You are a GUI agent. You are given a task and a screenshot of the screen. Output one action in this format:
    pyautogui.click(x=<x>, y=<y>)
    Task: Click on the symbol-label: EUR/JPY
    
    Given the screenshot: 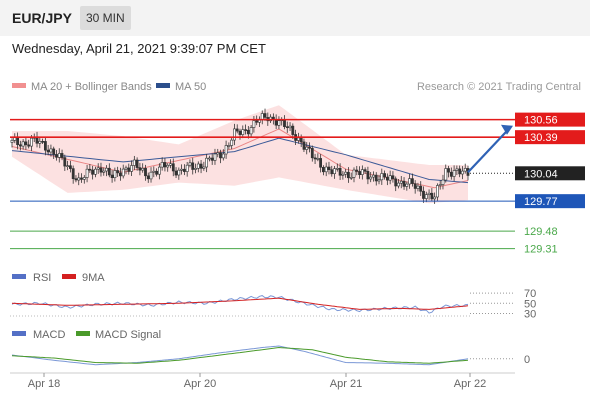 What is the action you would take?
    pyautogui.click(x=42, y=18)
    